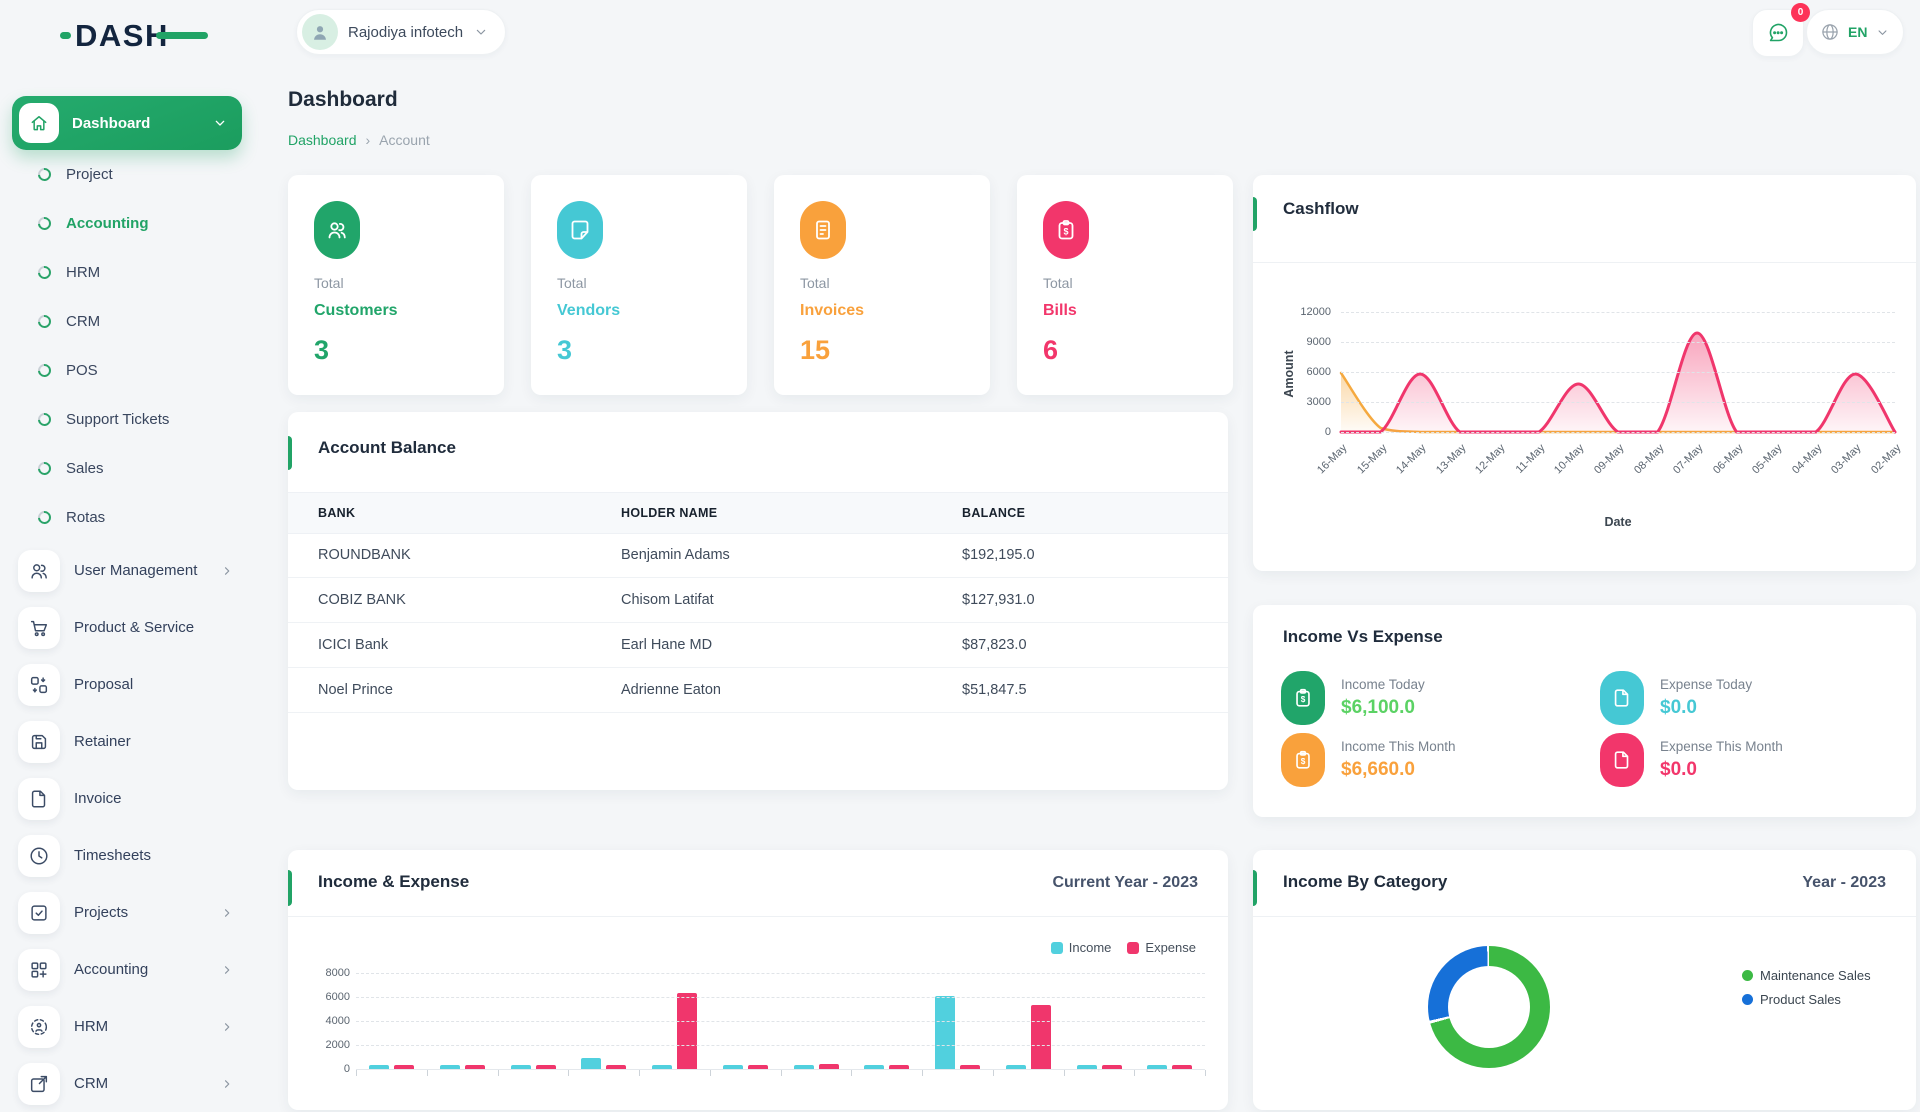 The width and height of the screenshot is (1920, 1112). I want to click on legend-item-maintenance-sales: Maintenance Sales, so click(1806, 975).